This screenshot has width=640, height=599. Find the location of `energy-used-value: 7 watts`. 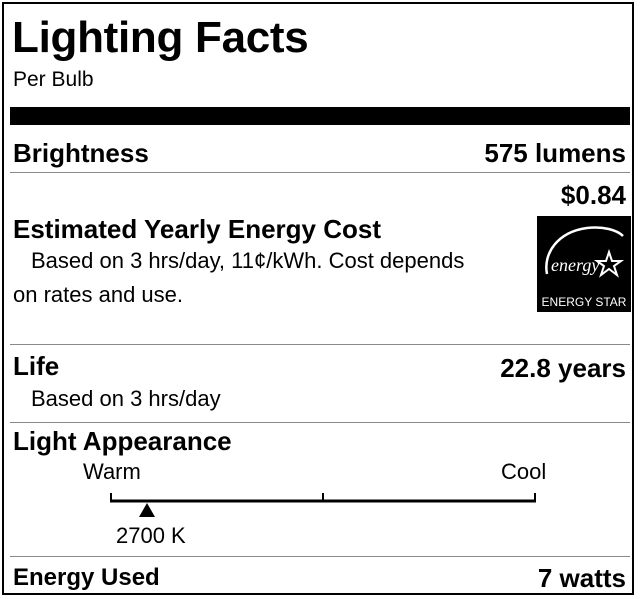

energy-used-value: 7 watts is located at coordinates (581, 578).